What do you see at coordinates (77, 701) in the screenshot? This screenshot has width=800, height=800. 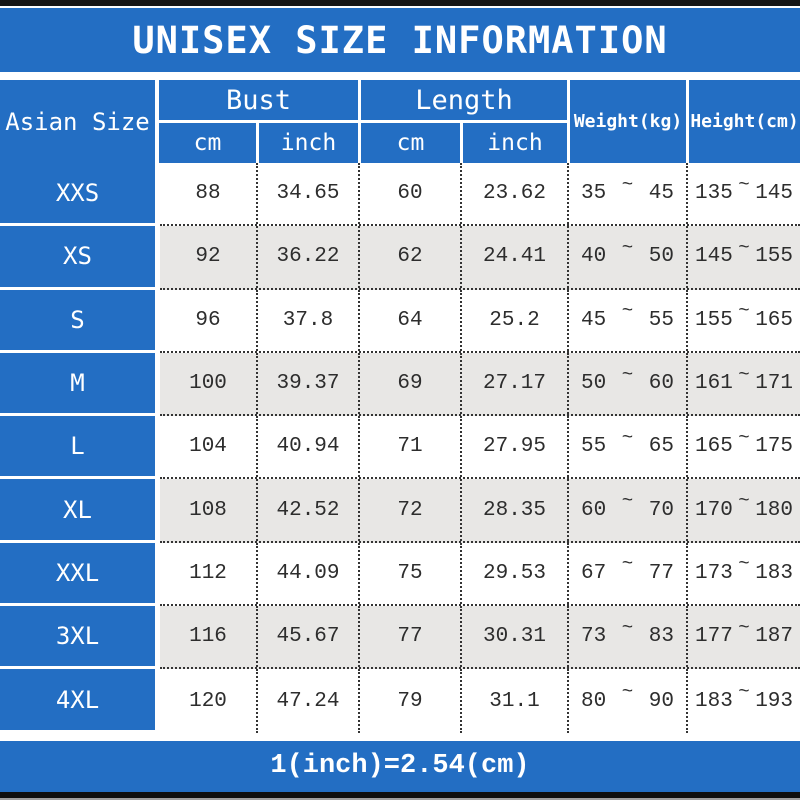 I see `size-label: 4XL` at bounding box center [77, 701].